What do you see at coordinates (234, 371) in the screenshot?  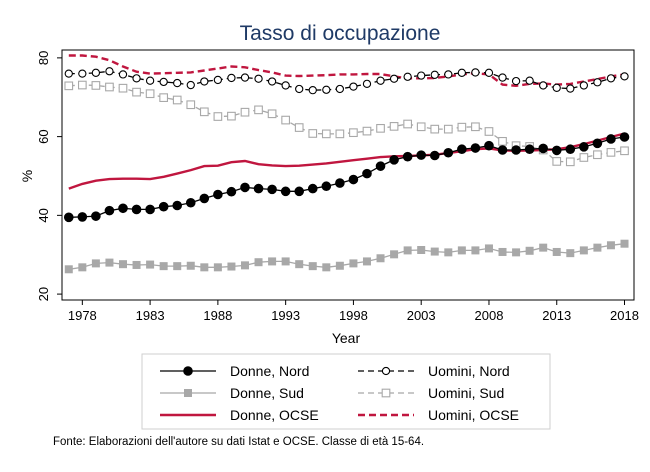 I see `legend-item-donne-nord: Donne, Nord` at bounding box center [234, 371].